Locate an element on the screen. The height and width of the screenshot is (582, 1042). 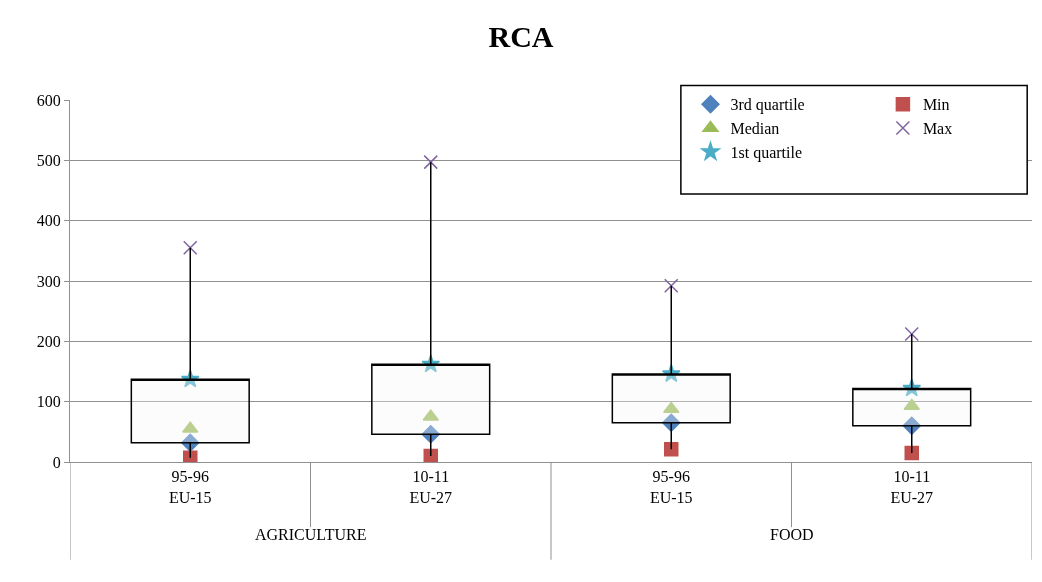
legend-label: 1st quartile is located at coordinates (766, 153).